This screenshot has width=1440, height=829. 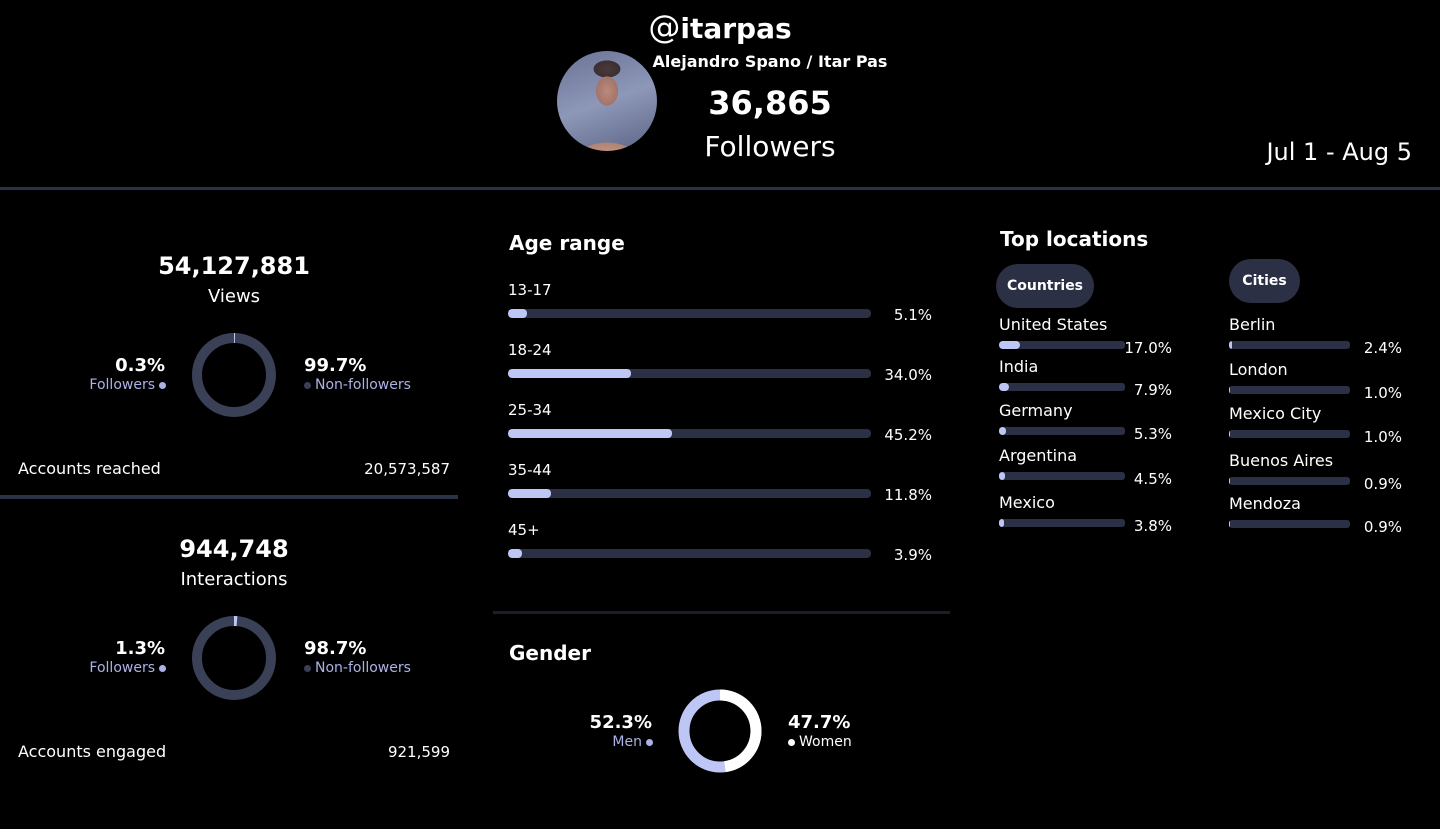 What do you see at coordinates (524, 530) in the screenshot?
I see `age-label: 45+` at bounding box center [524, 530].